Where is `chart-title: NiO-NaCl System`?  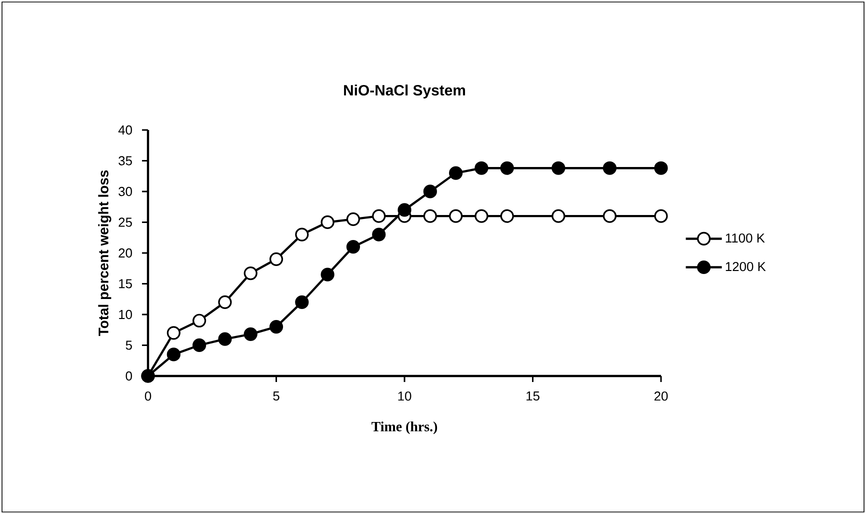 chart-title: NiO-NaCl System is located at coordinates (405, 91).